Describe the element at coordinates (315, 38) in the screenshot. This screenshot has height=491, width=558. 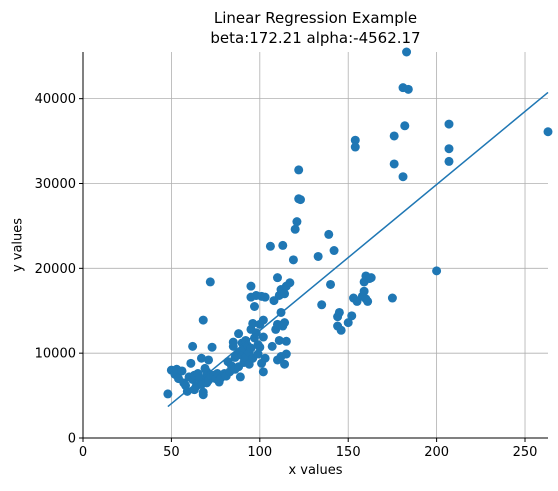
I see `chart-subtitle: beta:172.21 alpha:-4562.17` at that location.